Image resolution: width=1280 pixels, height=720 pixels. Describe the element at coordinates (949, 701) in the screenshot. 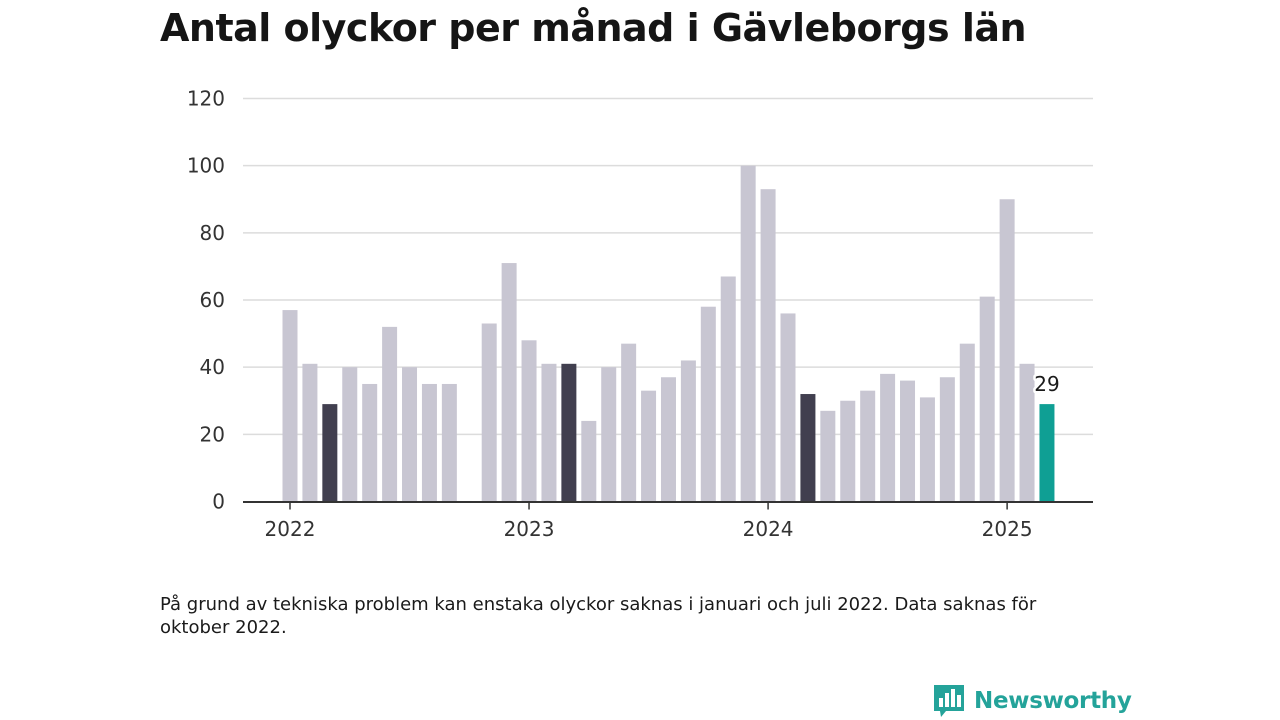

I see `newsworthy-logo-icon` at that location.